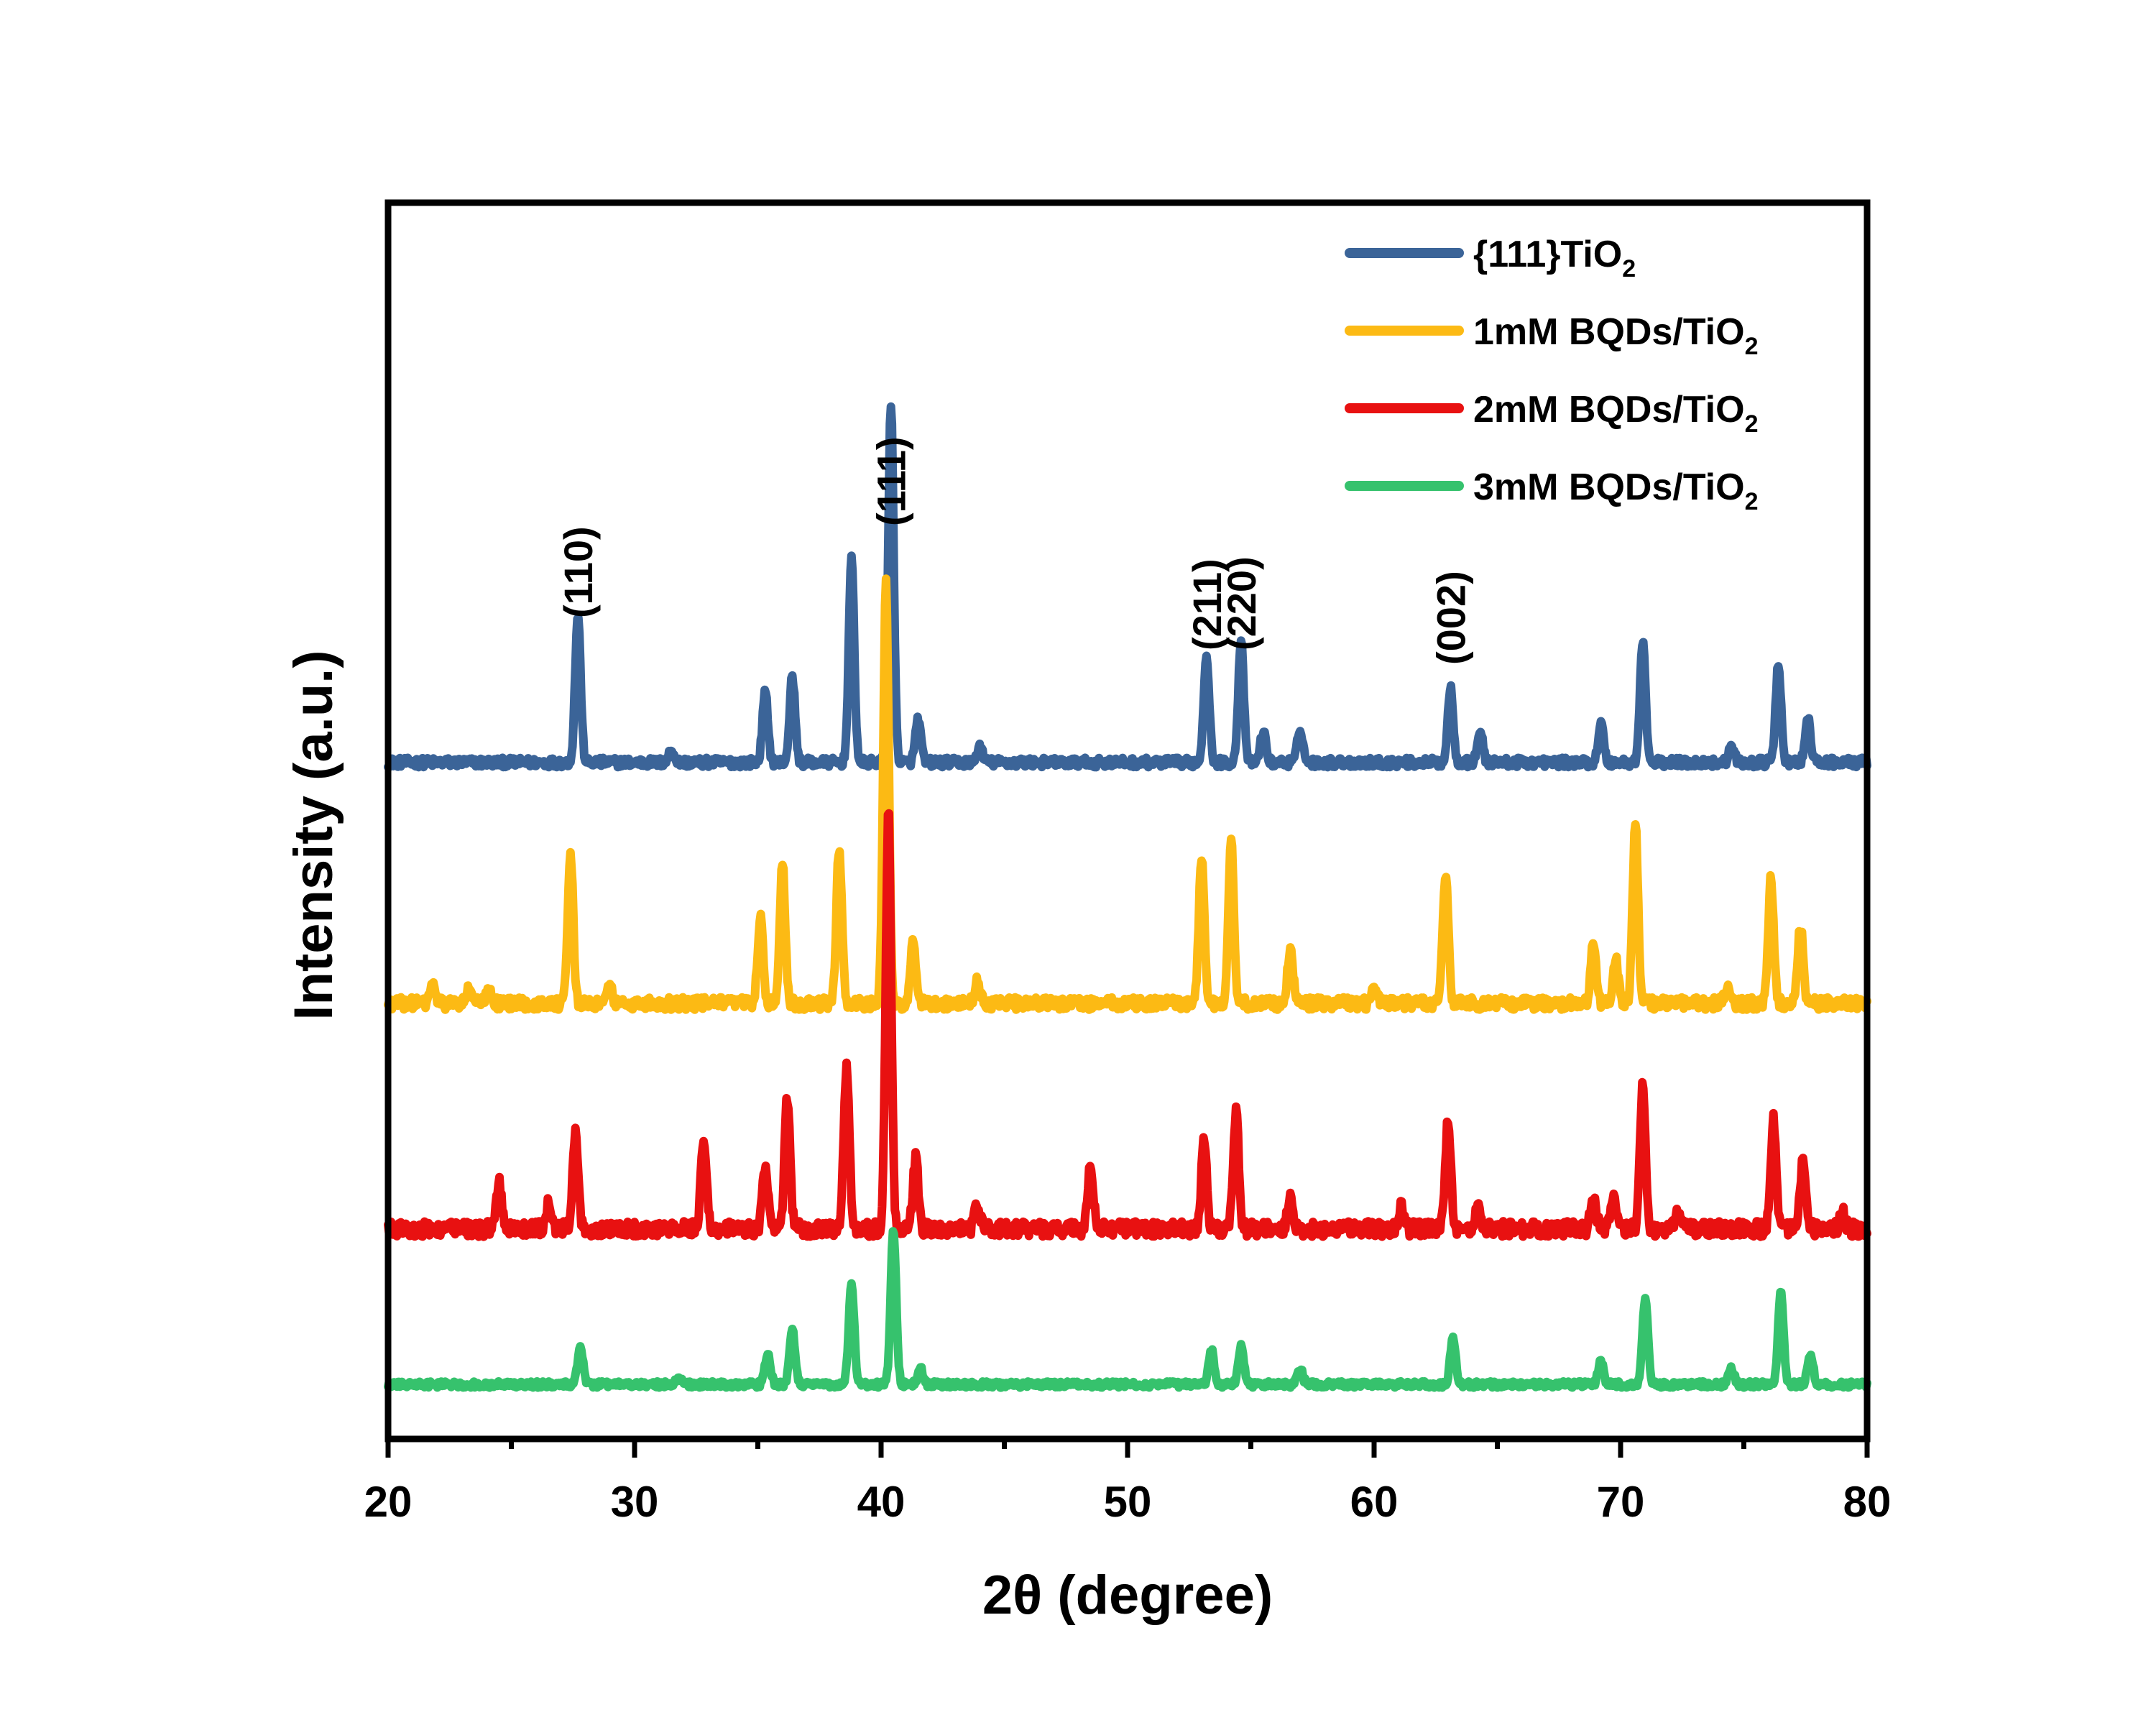 The image size is (2156, 1725). I want to click on legend-label: 1mM BQDs/TiO2, so click(1615, 335).